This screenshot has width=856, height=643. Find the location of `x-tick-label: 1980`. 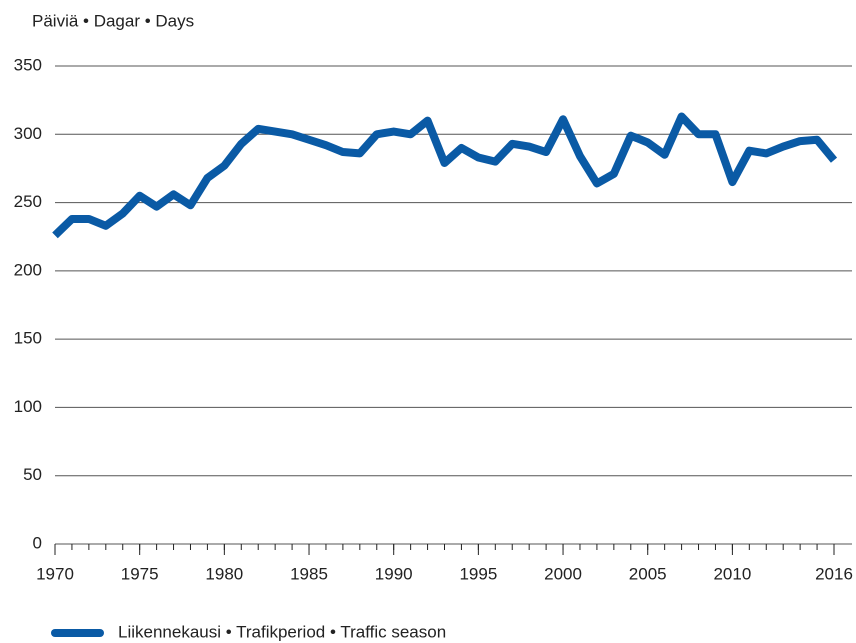

x-tick-label: 1980 is located at coordinates (224, 573).